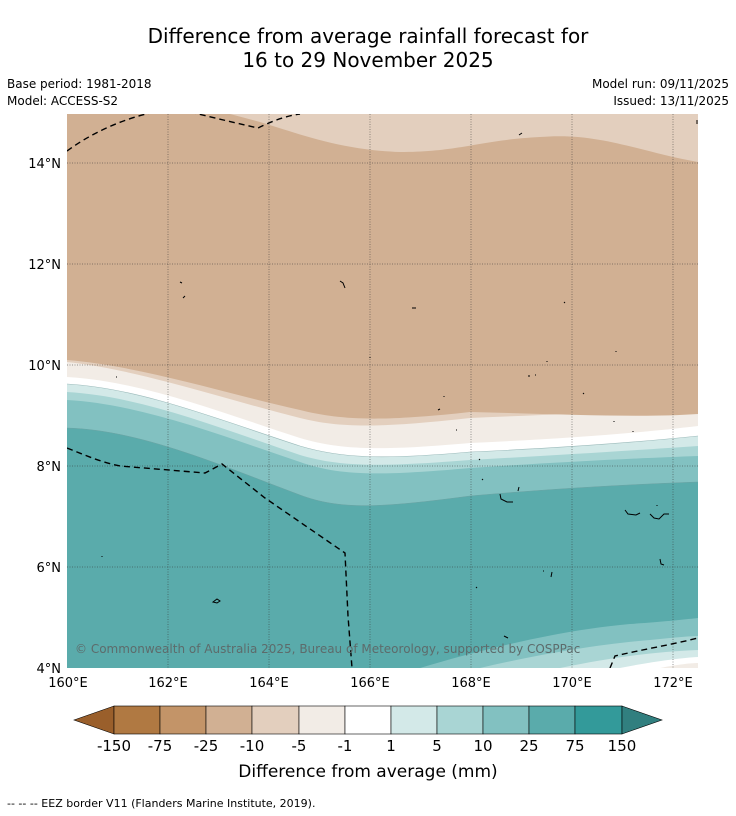 The width and height of the screenshot is (736, 816). I want to click on lon-label: 160°E, so click(68, 683).